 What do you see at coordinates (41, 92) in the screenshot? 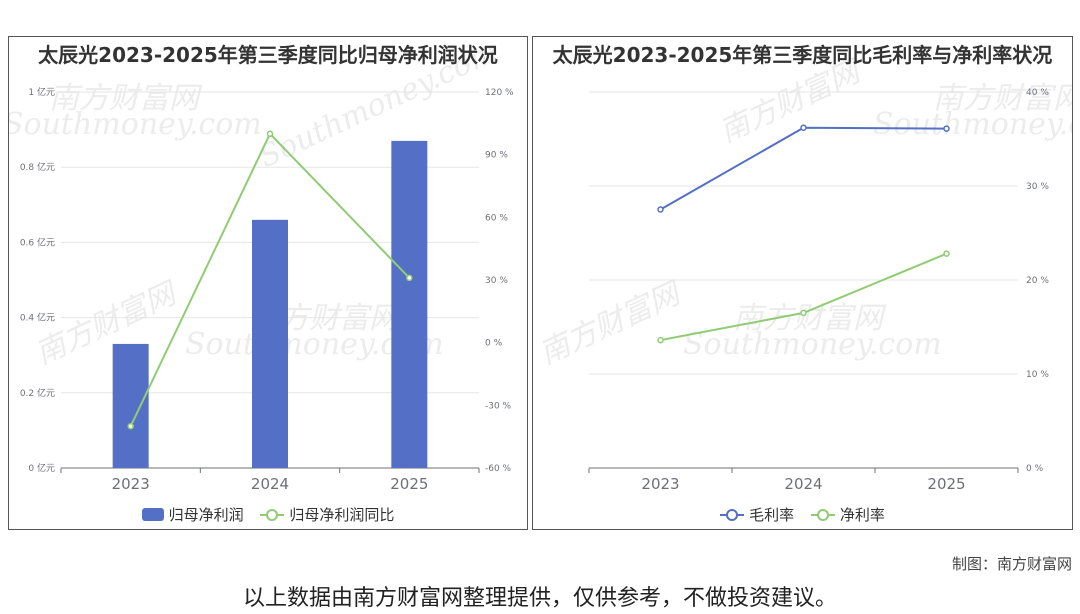
I see `y-left-tick-label: 1 亿元` at bounding box center [41, 92].